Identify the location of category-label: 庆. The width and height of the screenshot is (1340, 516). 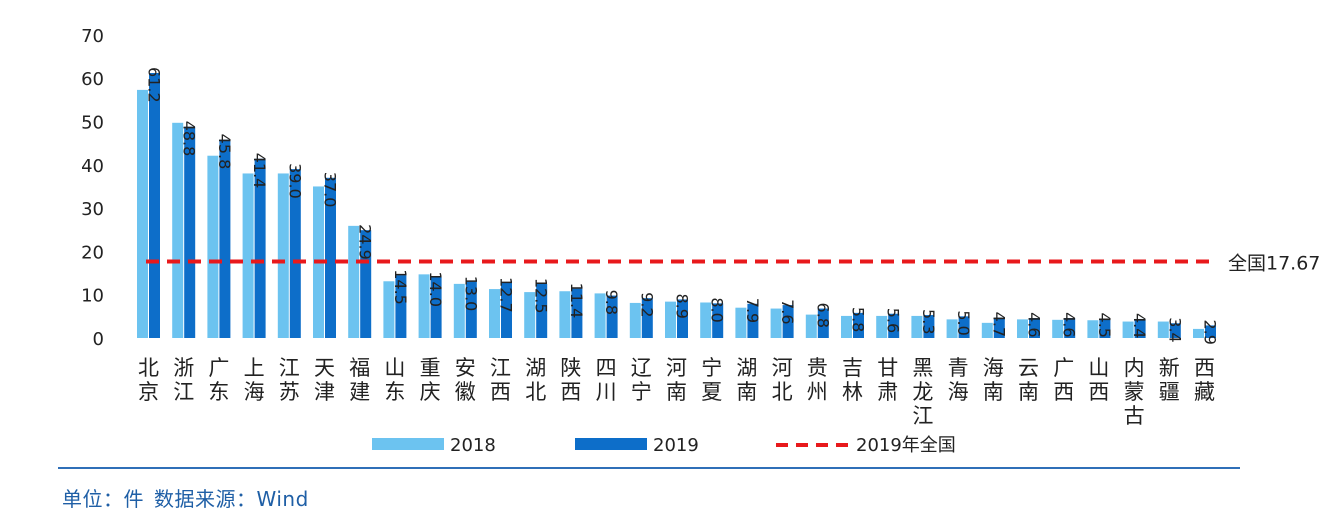
(430, 392).